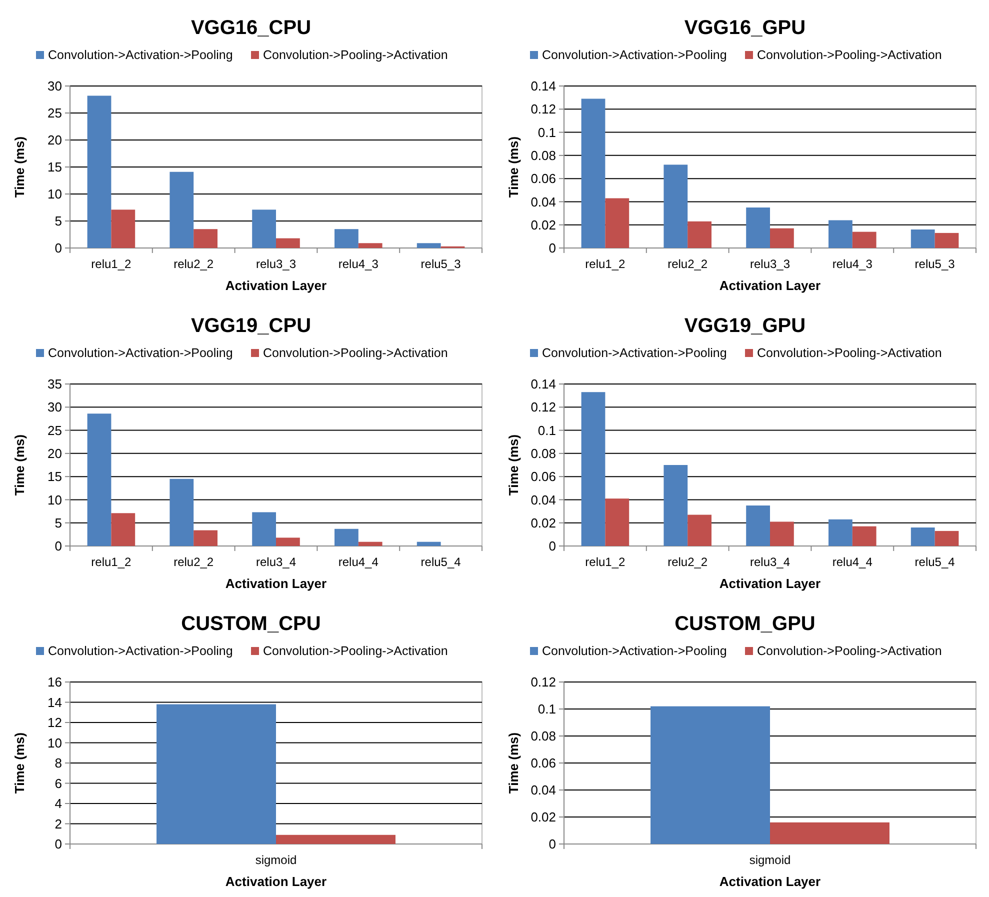  Describe the element at coordinates (58, 804) in the screenshot. I see `y-tick-label: 4` at that location.